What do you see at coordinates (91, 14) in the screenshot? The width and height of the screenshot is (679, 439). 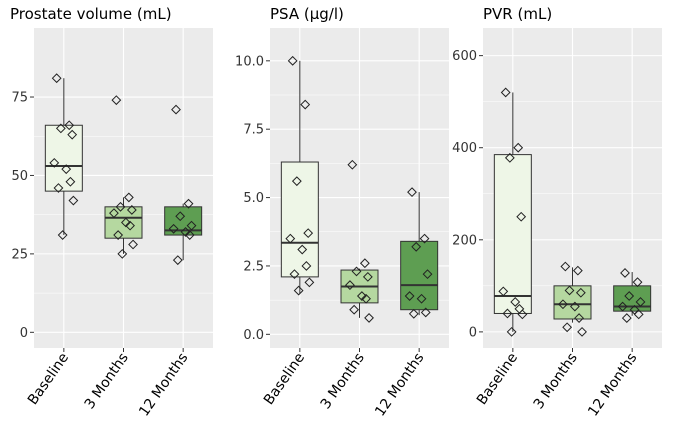 I see `panel-title: Prostate volume (mL)` at bounding box center [91, 14].